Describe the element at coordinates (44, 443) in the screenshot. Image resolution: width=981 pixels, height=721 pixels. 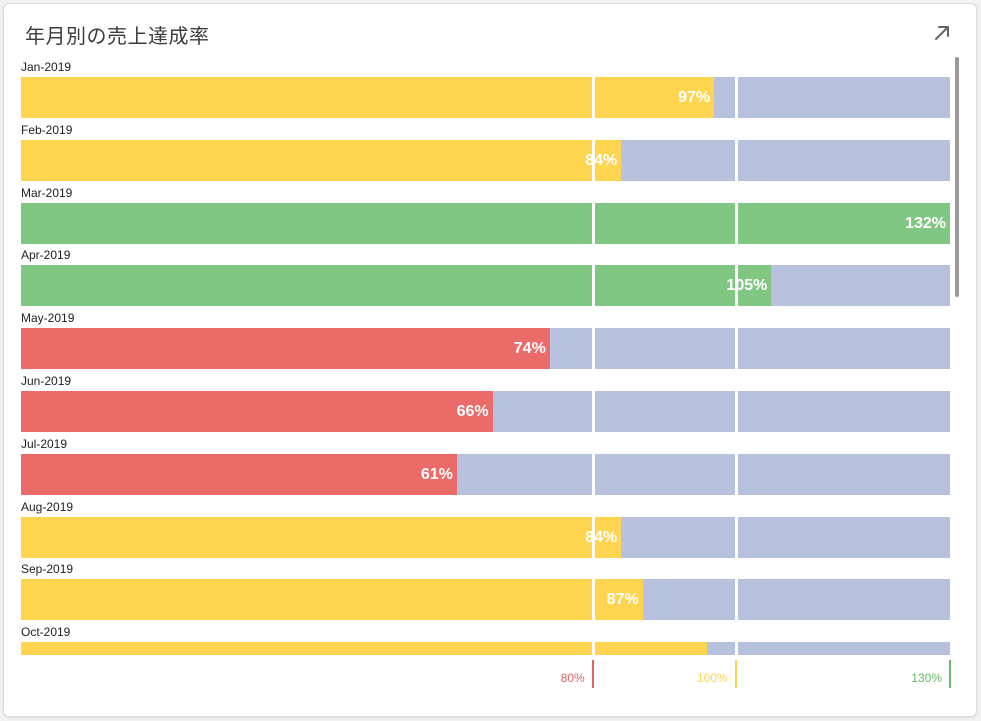
I see `category-label: Jul-2019` at that location.